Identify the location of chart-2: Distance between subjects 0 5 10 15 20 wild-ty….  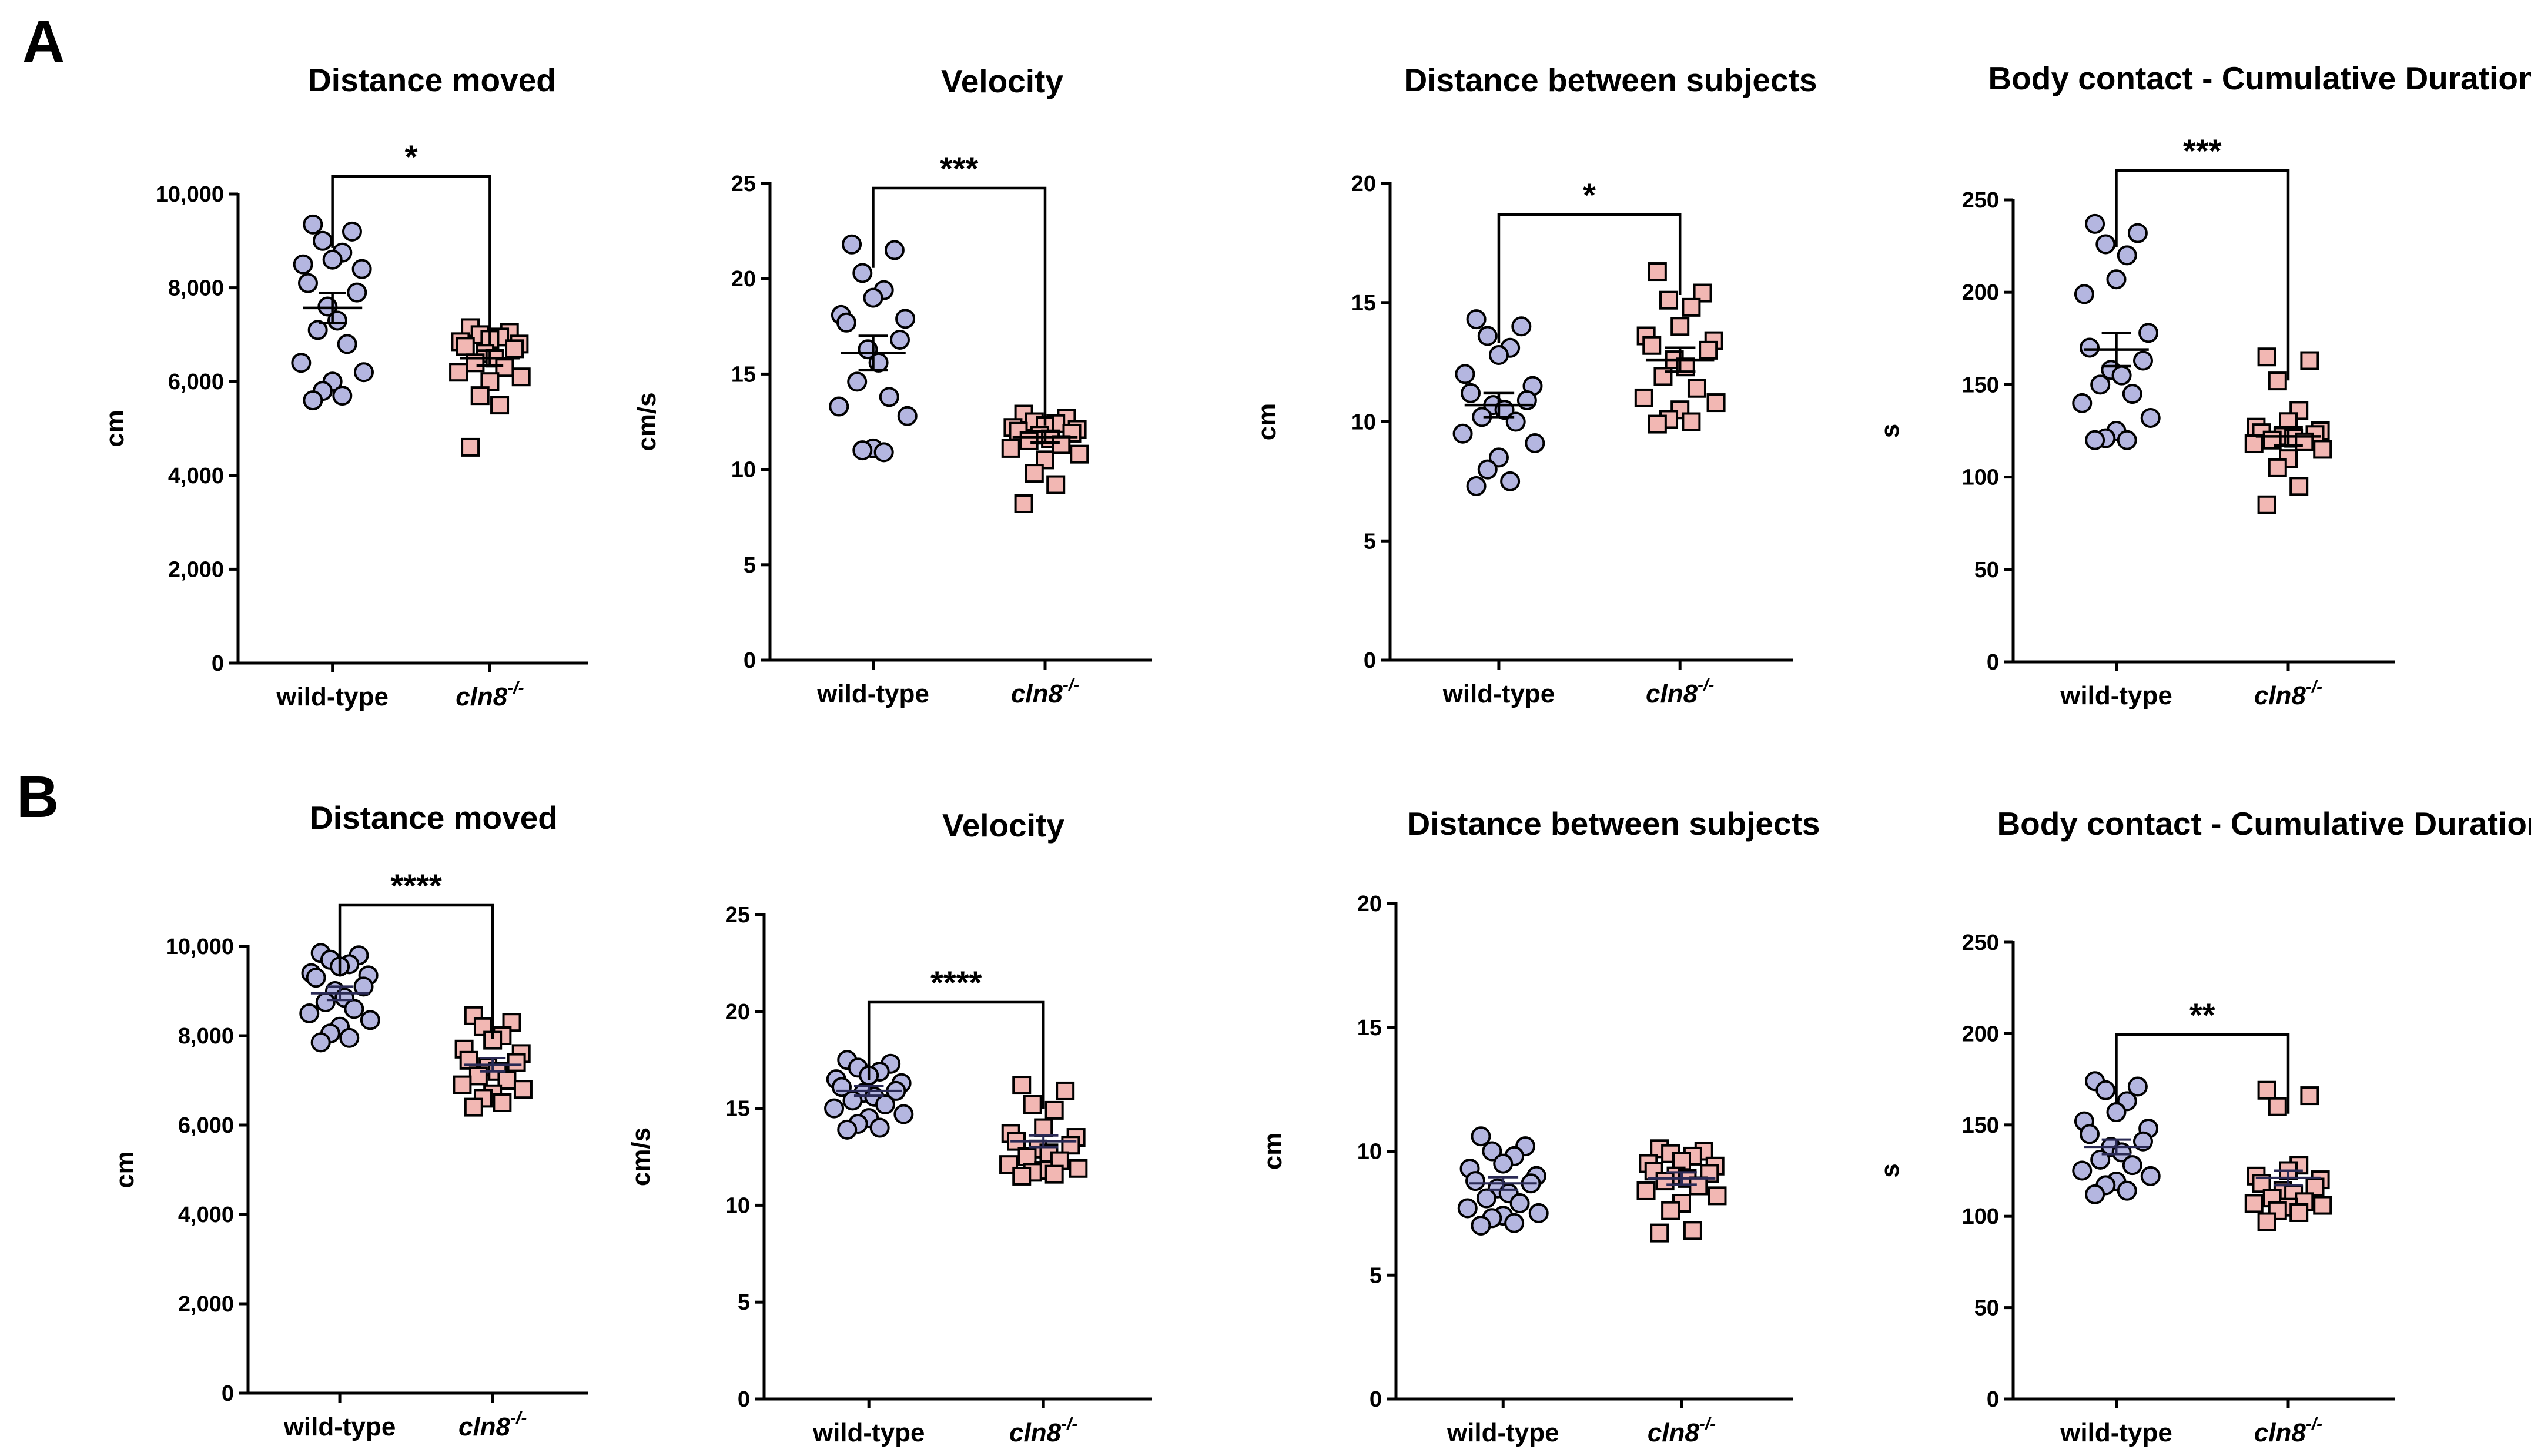
(1535, 385).